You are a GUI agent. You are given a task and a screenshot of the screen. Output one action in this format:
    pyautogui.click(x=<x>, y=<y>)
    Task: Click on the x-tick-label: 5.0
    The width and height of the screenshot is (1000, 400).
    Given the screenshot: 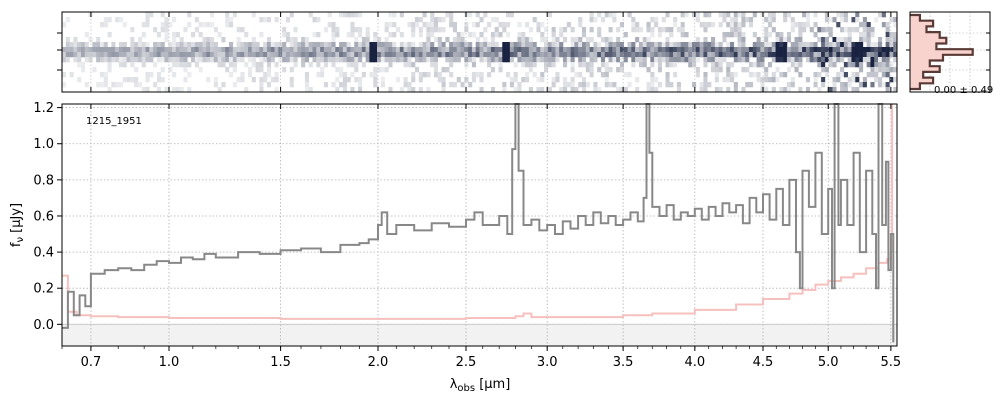 What is the action you would take?
    pyautogui.click(x=828, y=362)
    